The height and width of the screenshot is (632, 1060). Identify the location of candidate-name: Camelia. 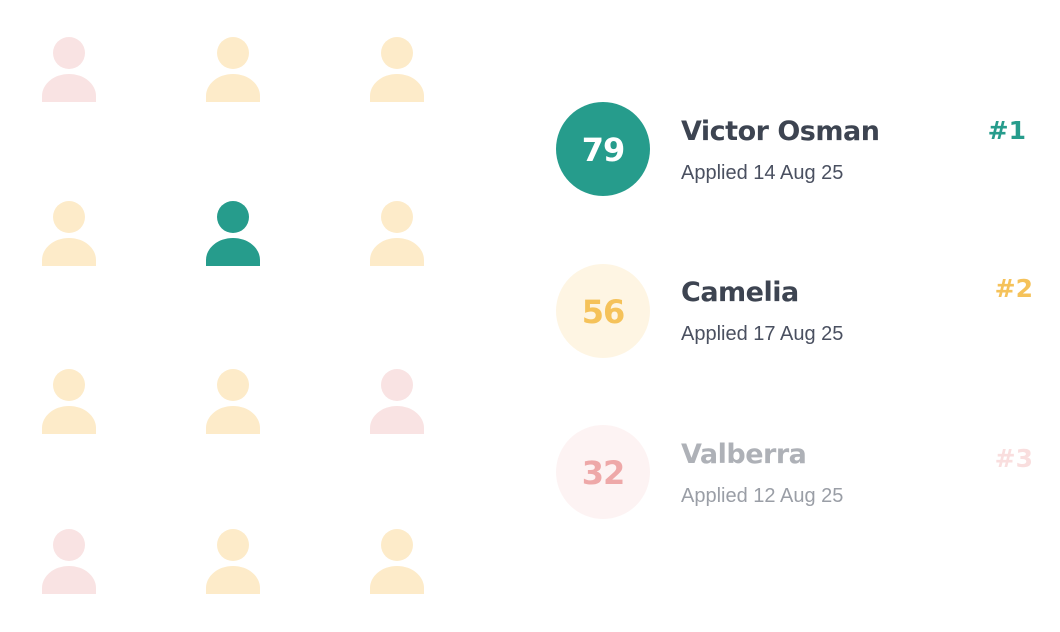
(740, 292).